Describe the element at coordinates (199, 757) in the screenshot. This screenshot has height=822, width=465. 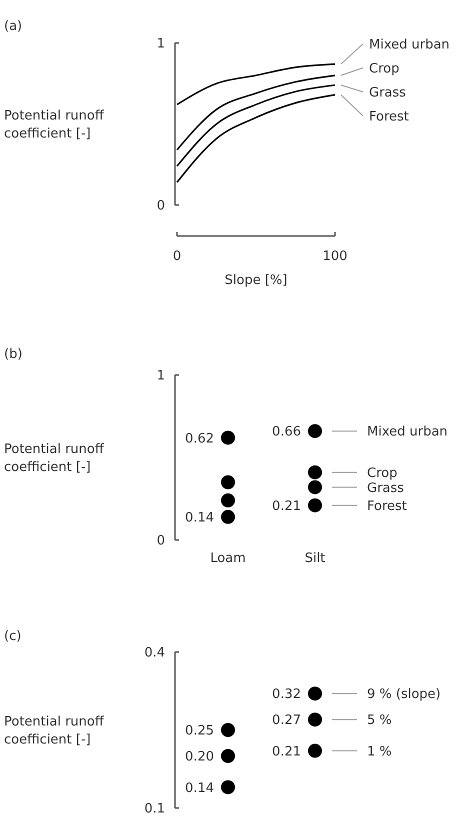
I see `data-label: 0.20` at that location.